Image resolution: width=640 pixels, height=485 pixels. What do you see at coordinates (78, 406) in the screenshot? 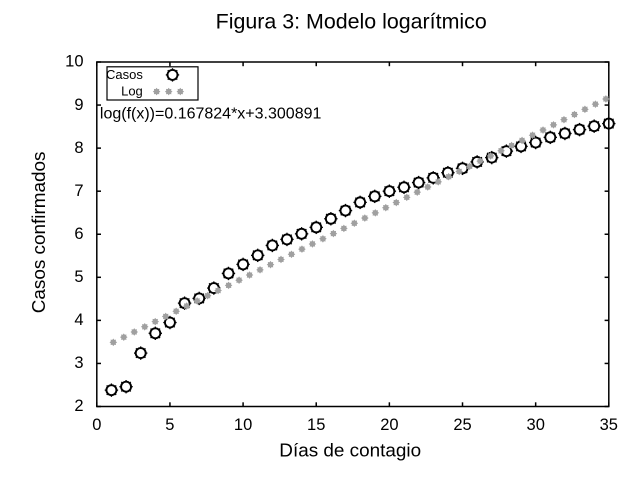
I see `svg-text: 2` at bounding box center [78, 406].